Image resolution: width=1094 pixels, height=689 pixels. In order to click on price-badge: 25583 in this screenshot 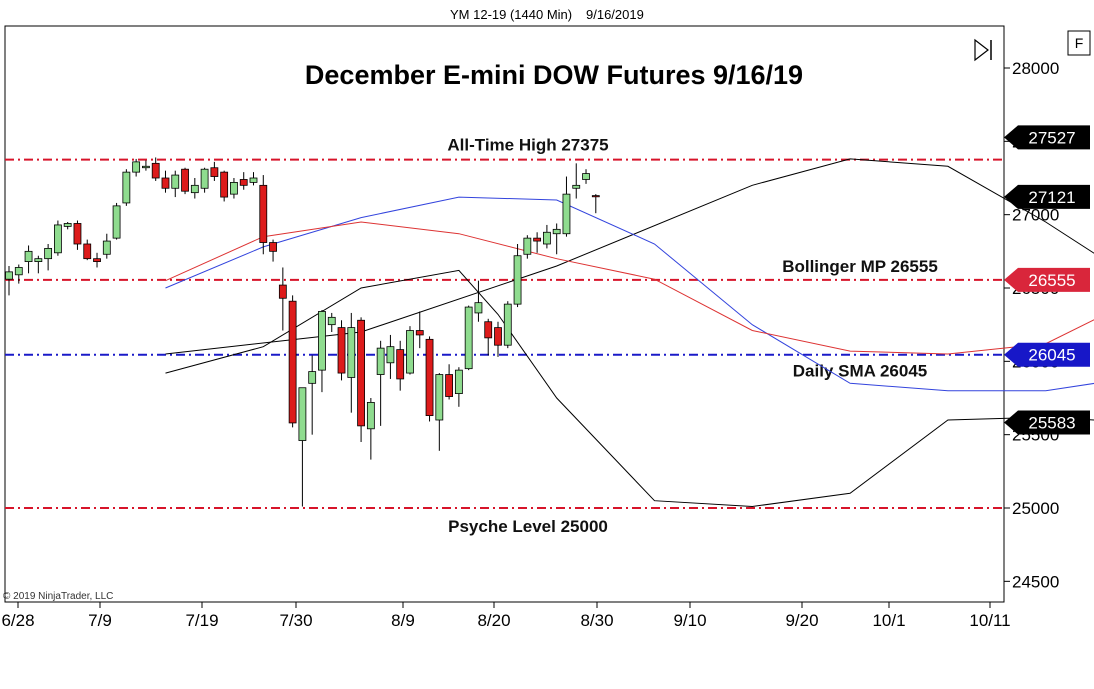, I will do `click(1047, 422)`.